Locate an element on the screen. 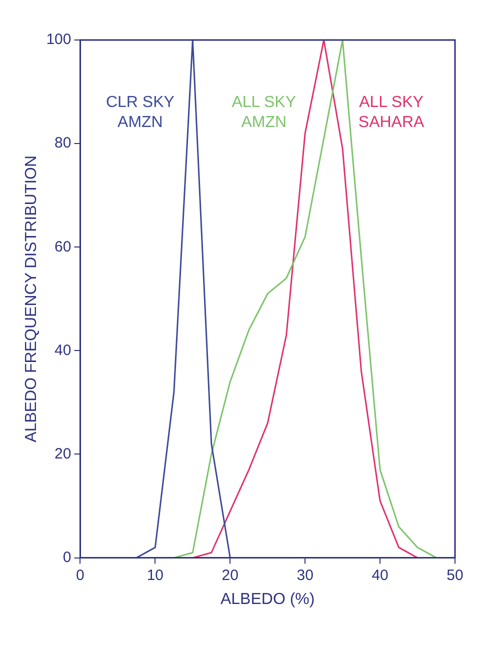 The image size is (481, 651). series-label: ALL SKY SAHARA is located at coordinates (391, 112).